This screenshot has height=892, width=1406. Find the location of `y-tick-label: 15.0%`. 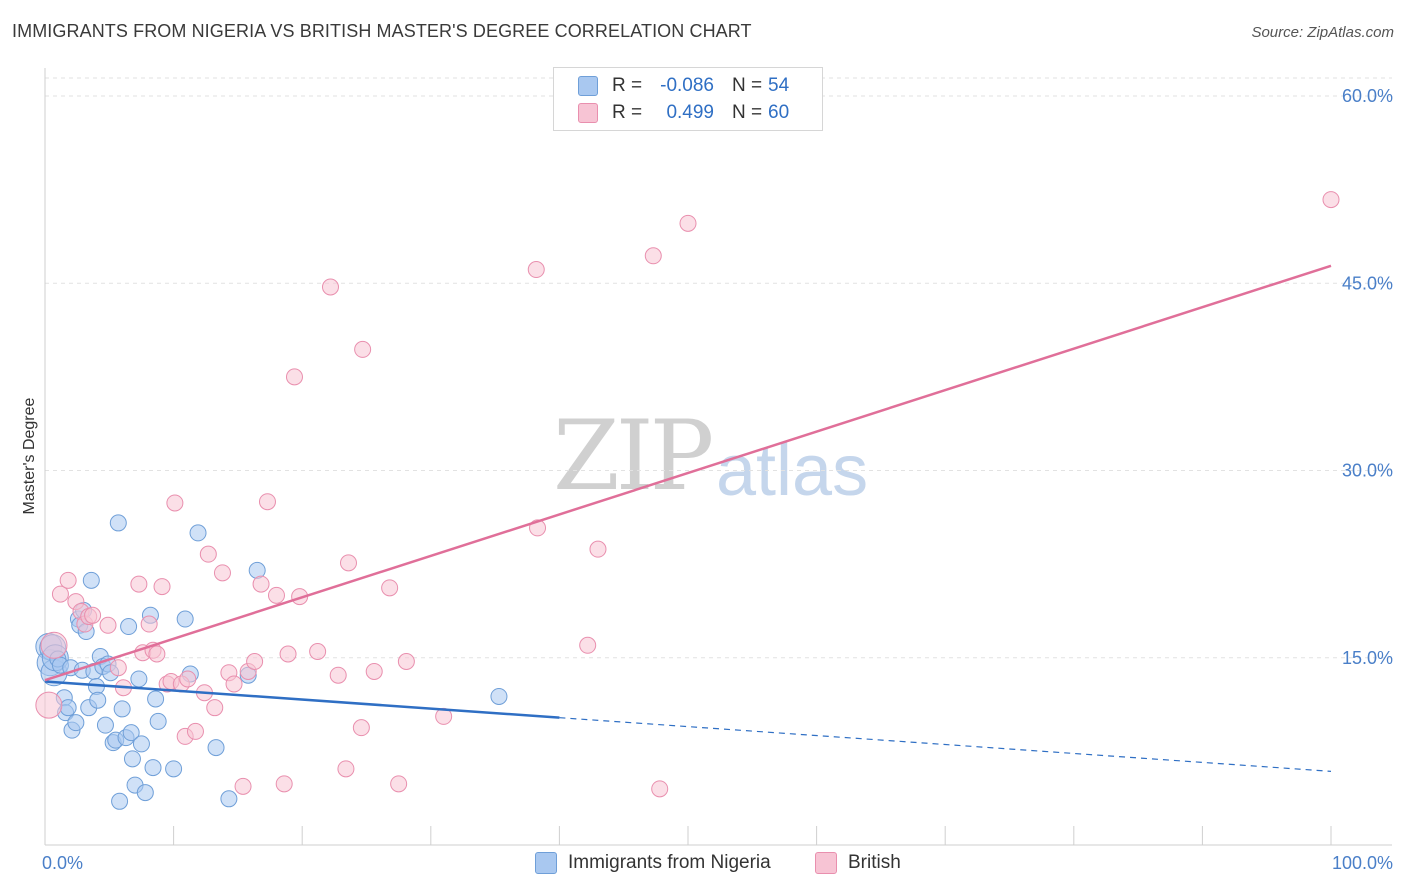

y-tick-label: 15.0% is located at coordinates (1367, 658).